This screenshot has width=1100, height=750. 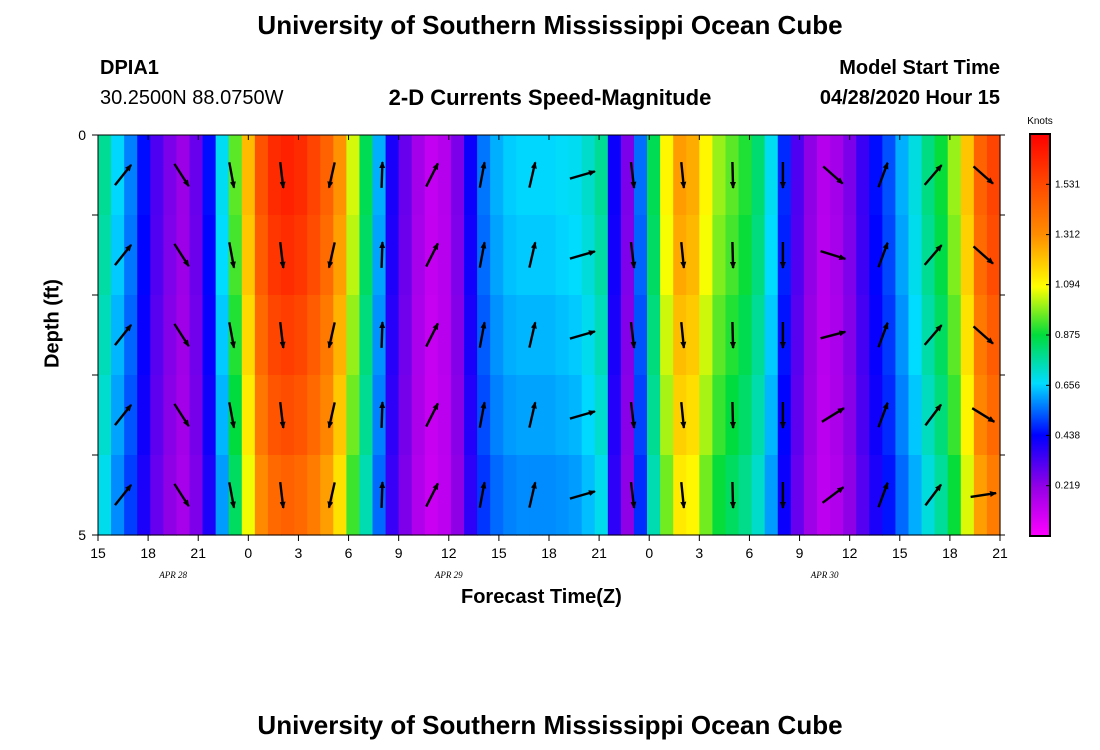 I want to click on x-tick-label: 0, so click(x=248, y=553).